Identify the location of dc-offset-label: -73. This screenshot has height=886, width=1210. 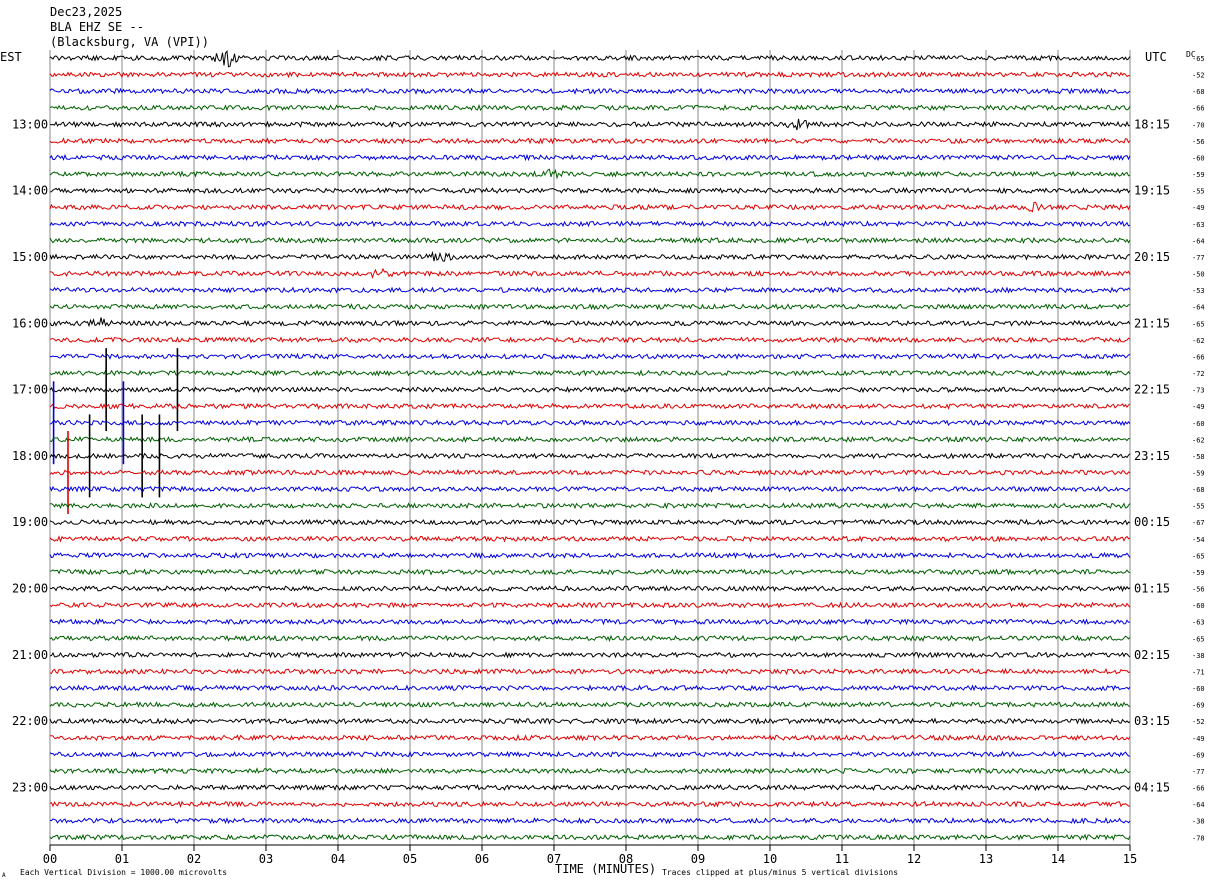
(1198, 391).